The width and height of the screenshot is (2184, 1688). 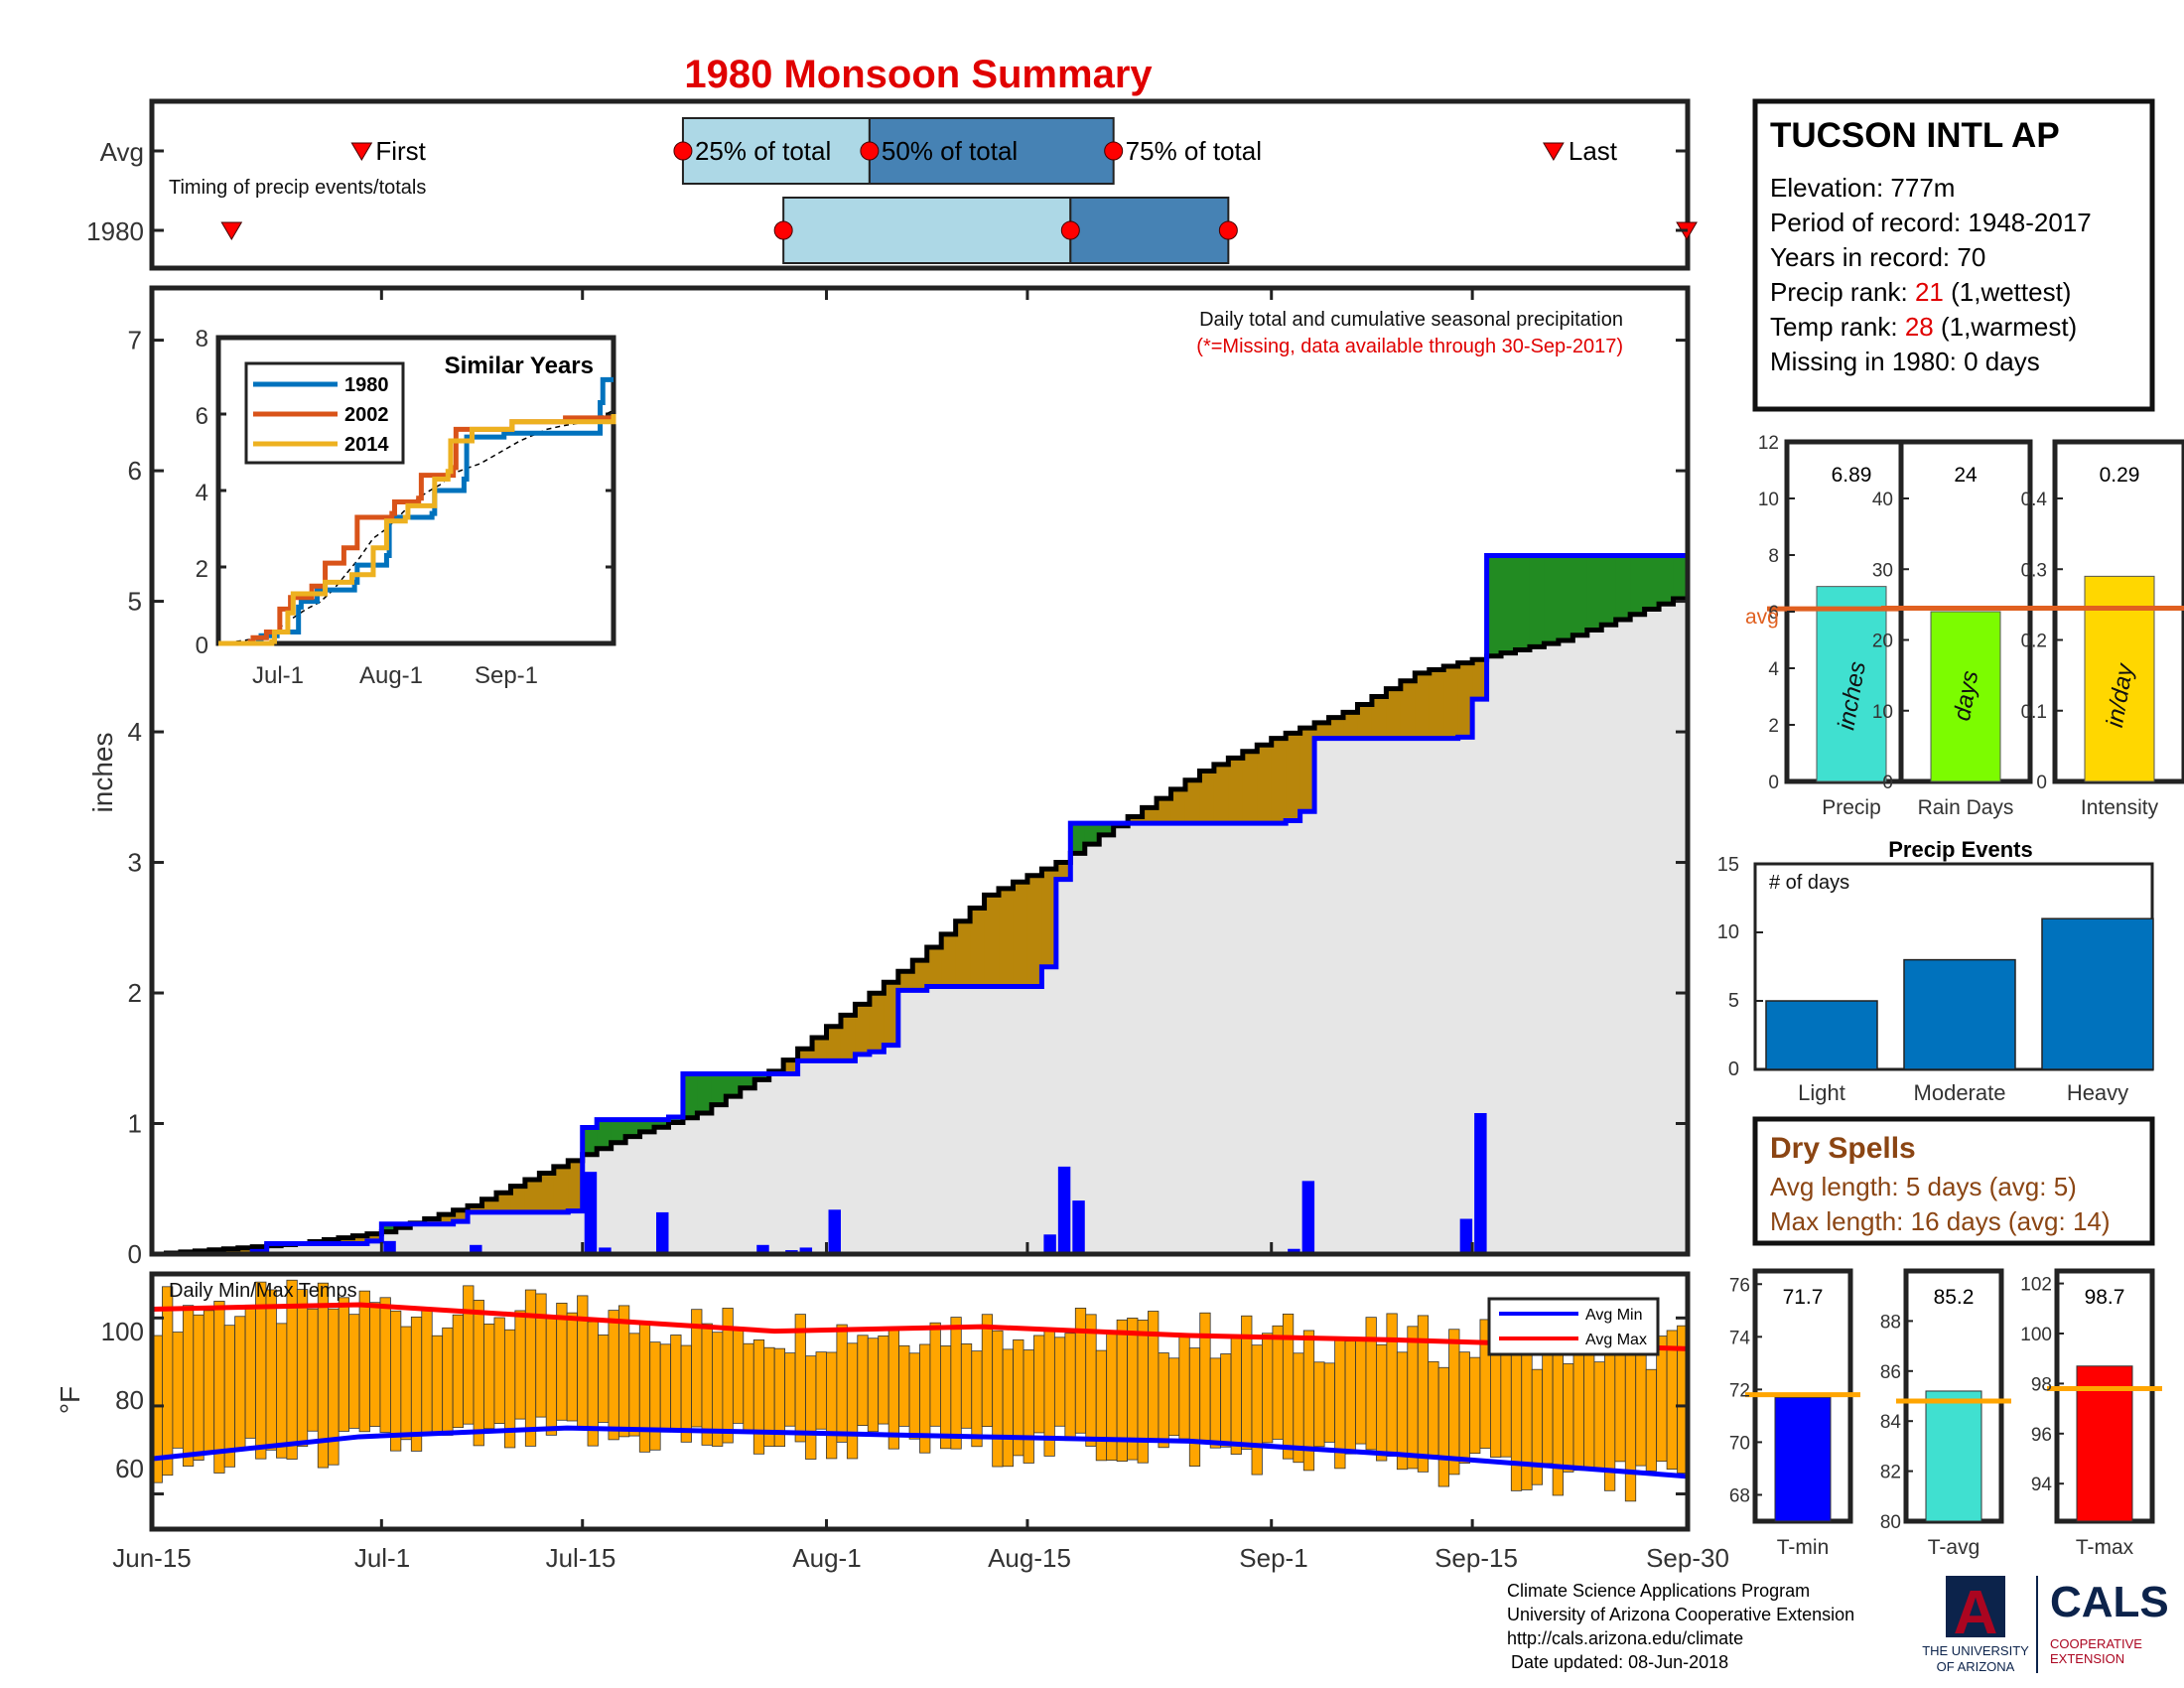 What do you see at coordinates (2097, 993) in the screenshot?
I see `event-bar-heavy` at bounding box center [2097, 993].